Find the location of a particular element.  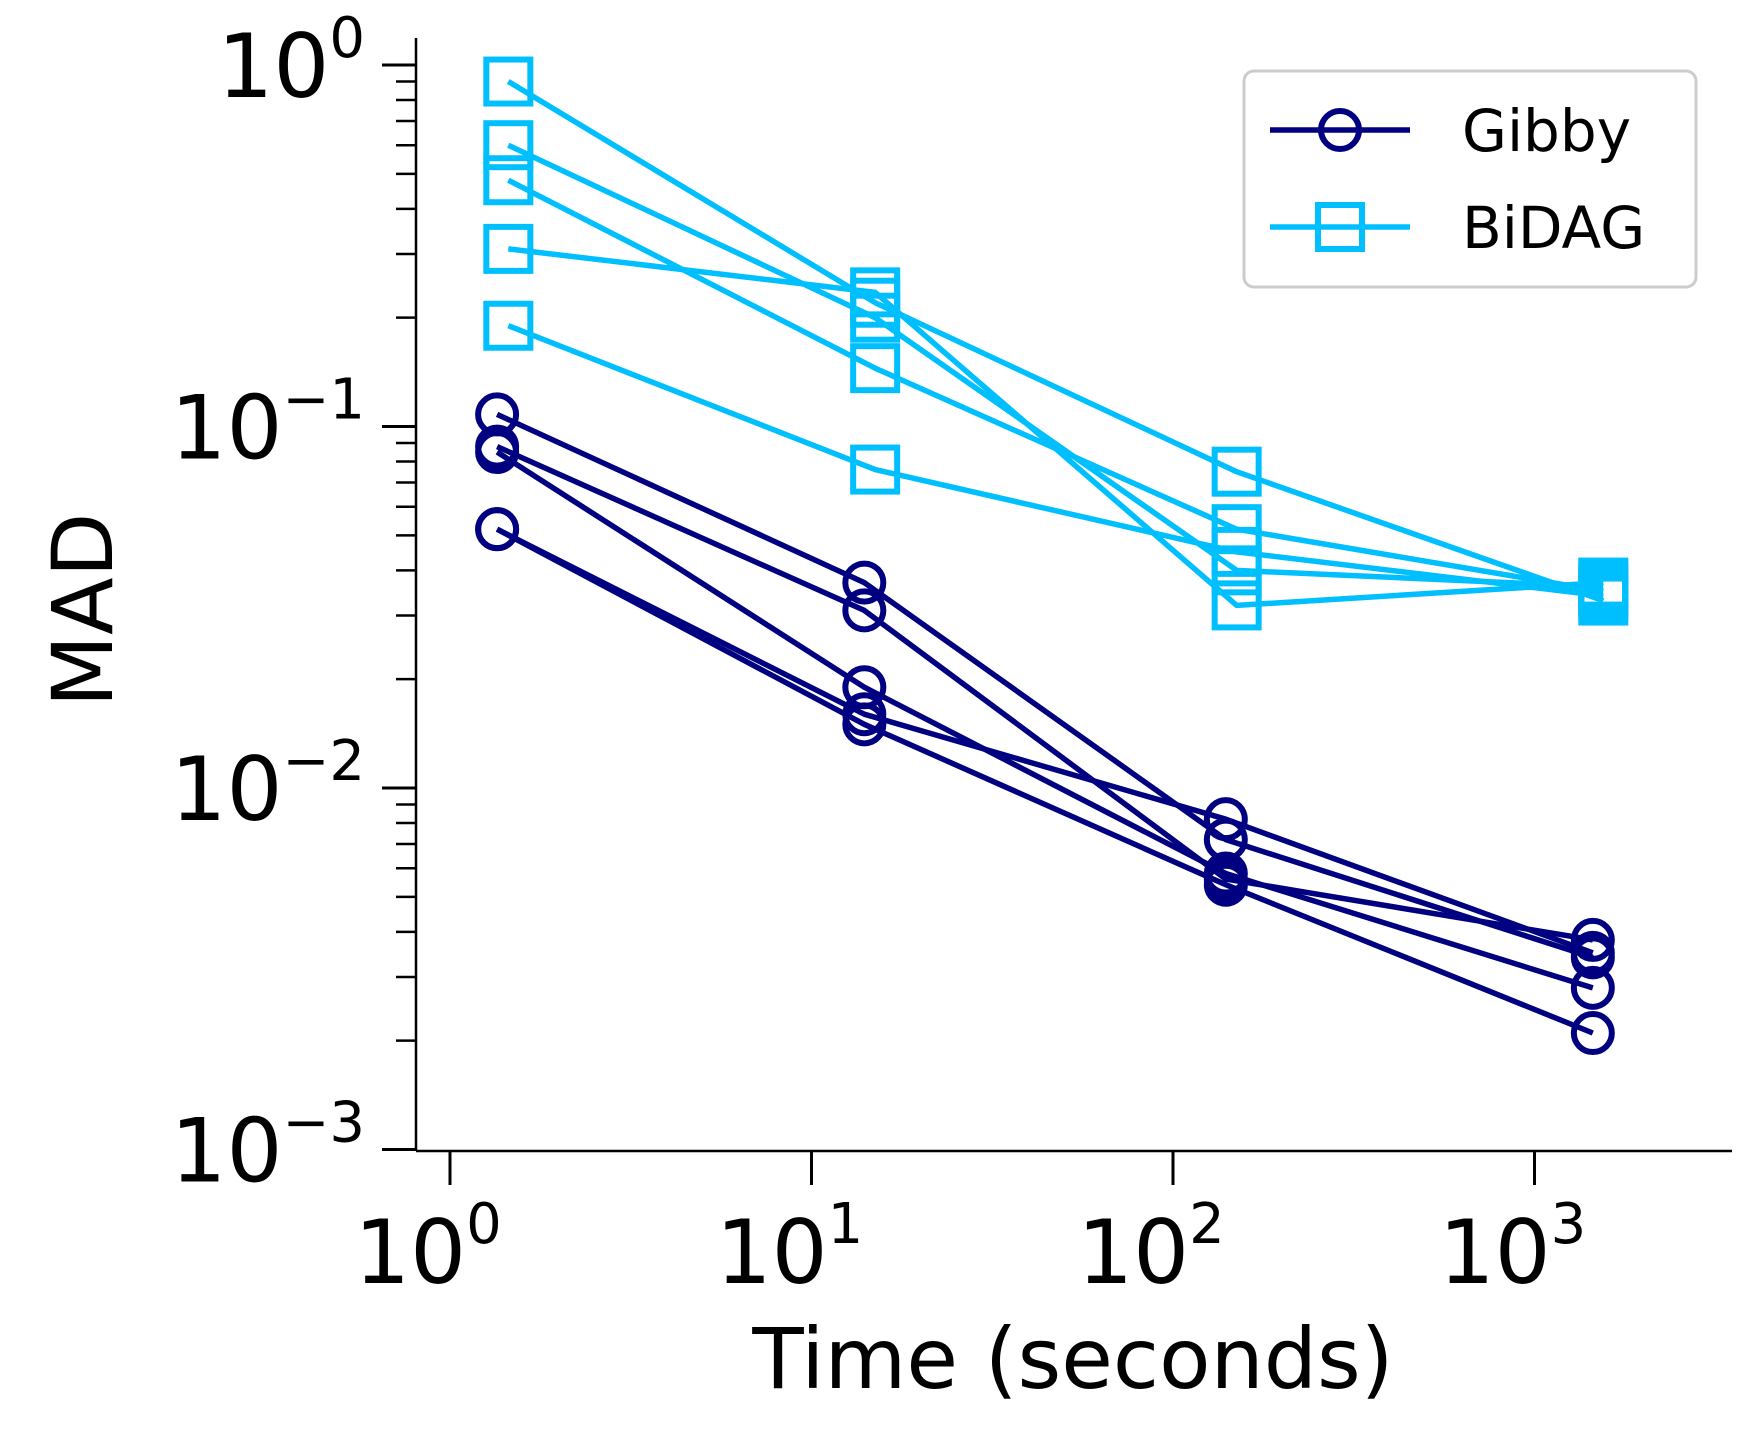

y-tick-label: 10⁻² is located at coordinates (267, 785).